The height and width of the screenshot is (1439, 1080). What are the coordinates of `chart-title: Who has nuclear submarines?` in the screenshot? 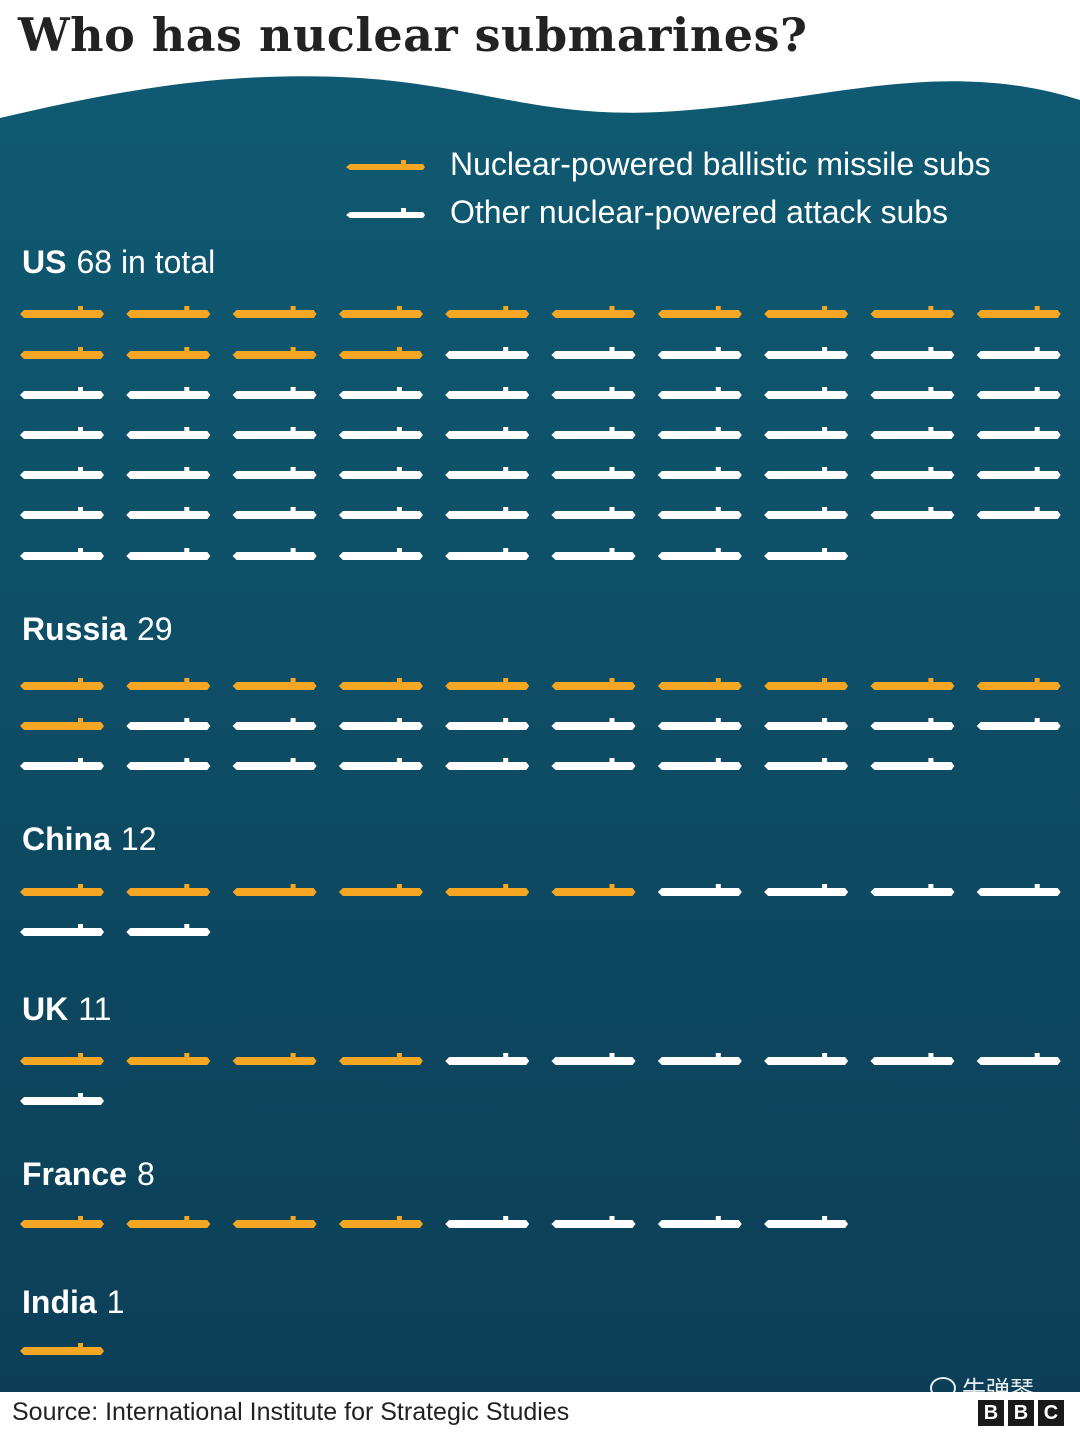 It's located at (413, 35).